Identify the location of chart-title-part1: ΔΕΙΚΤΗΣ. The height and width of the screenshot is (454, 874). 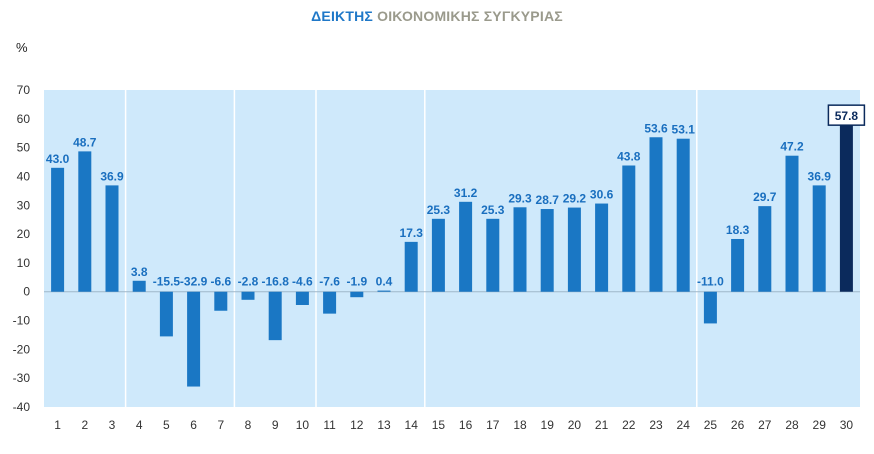
(342, 16).